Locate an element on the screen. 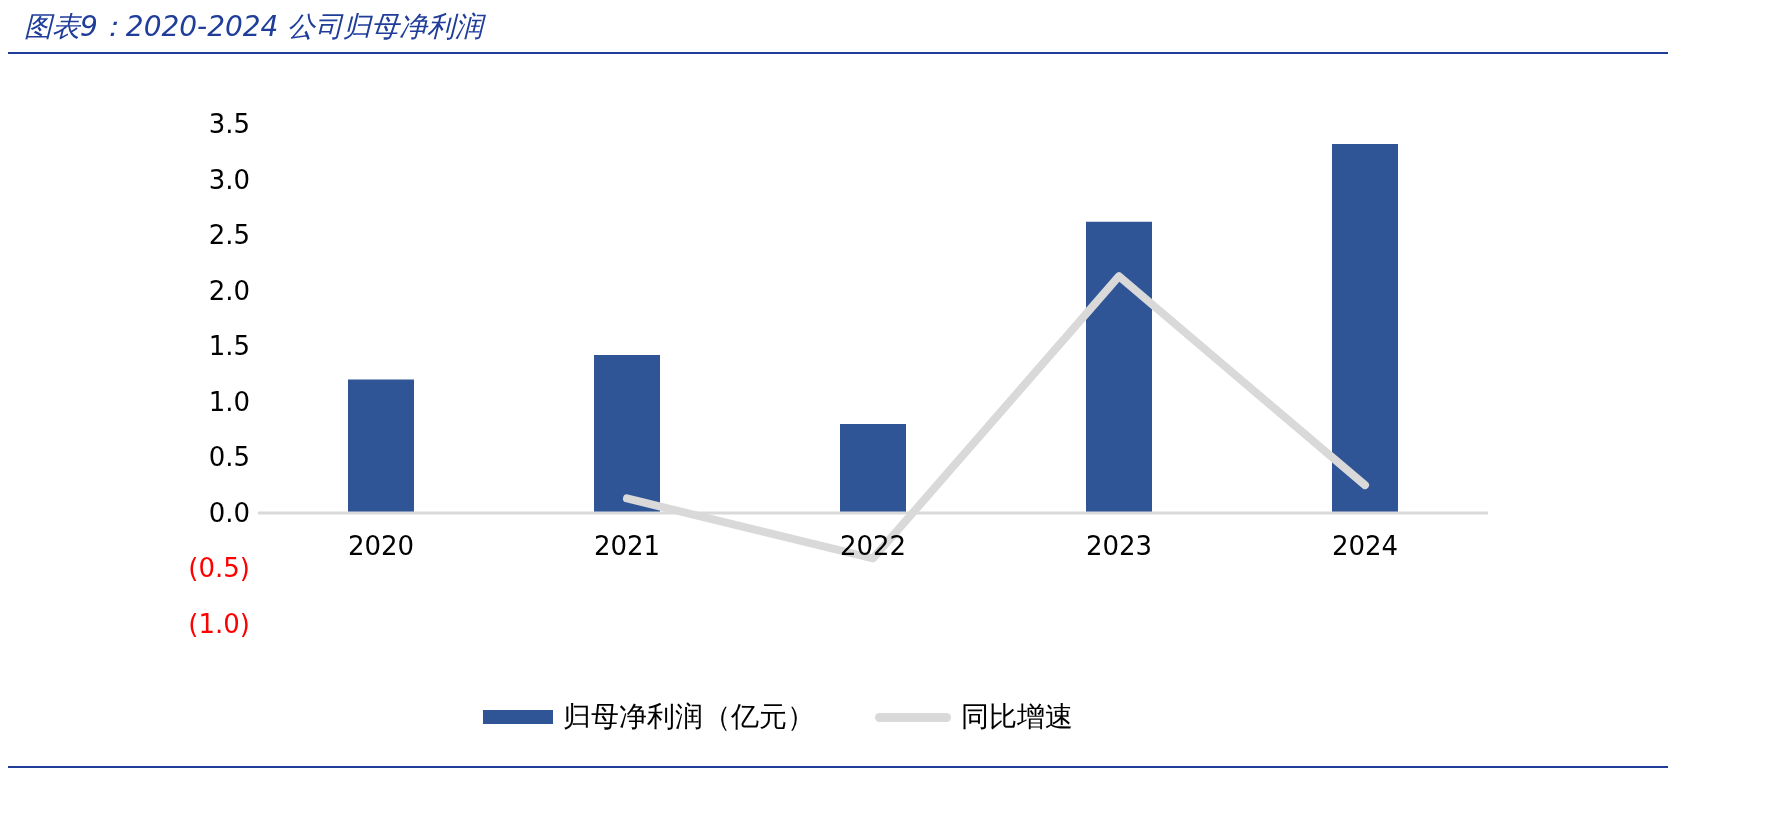 This screenshot has height=835, width=1784. x-tick-label: 2024 is located at coordinates (1365, 545).